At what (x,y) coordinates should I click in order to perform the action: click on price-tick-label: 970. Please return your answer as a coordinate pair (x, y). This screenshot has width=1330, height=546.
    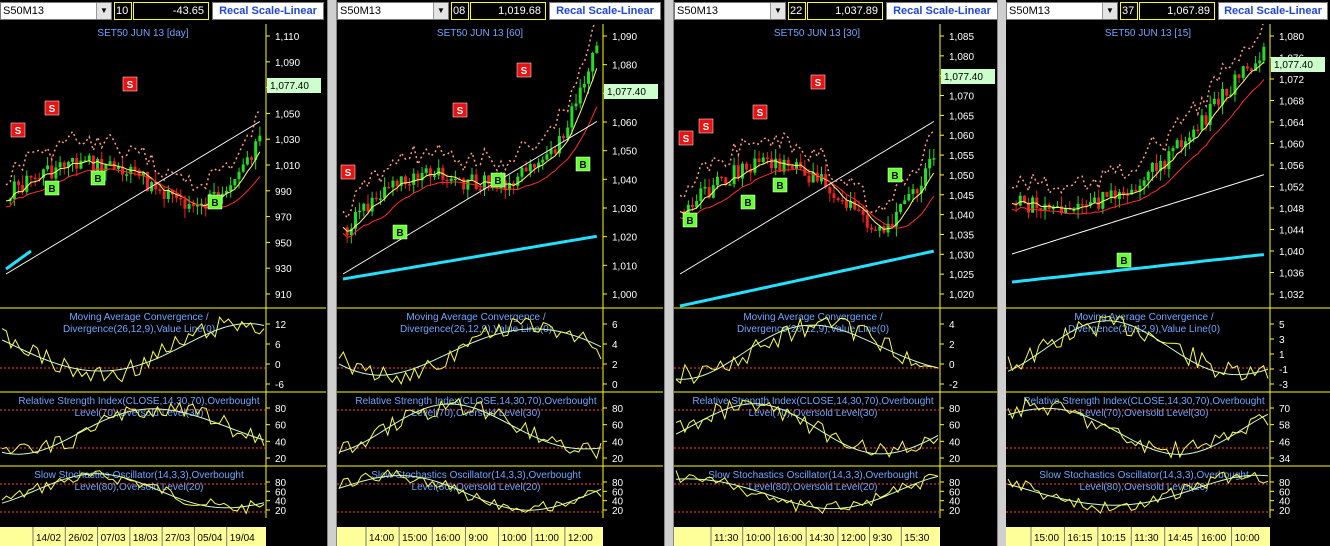
    Looking at the image, I should click on (283, 218).